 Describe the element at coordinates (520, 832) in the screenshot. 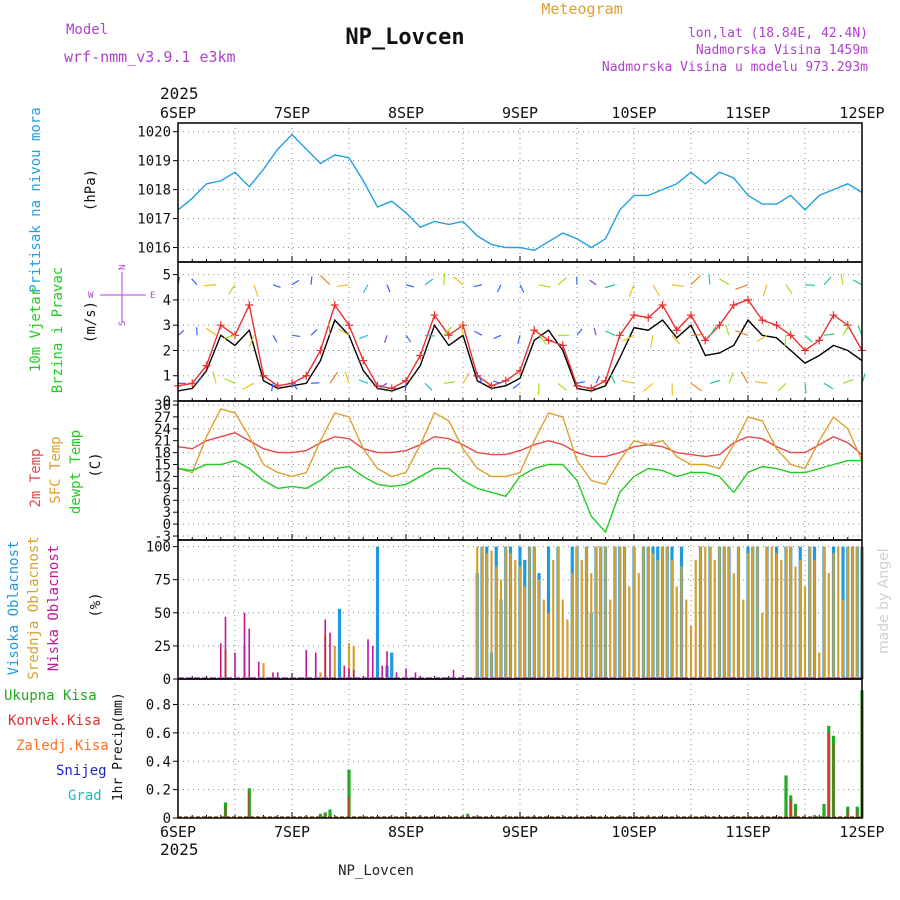

I see `bottom-day-label: 9SEP` at that location.